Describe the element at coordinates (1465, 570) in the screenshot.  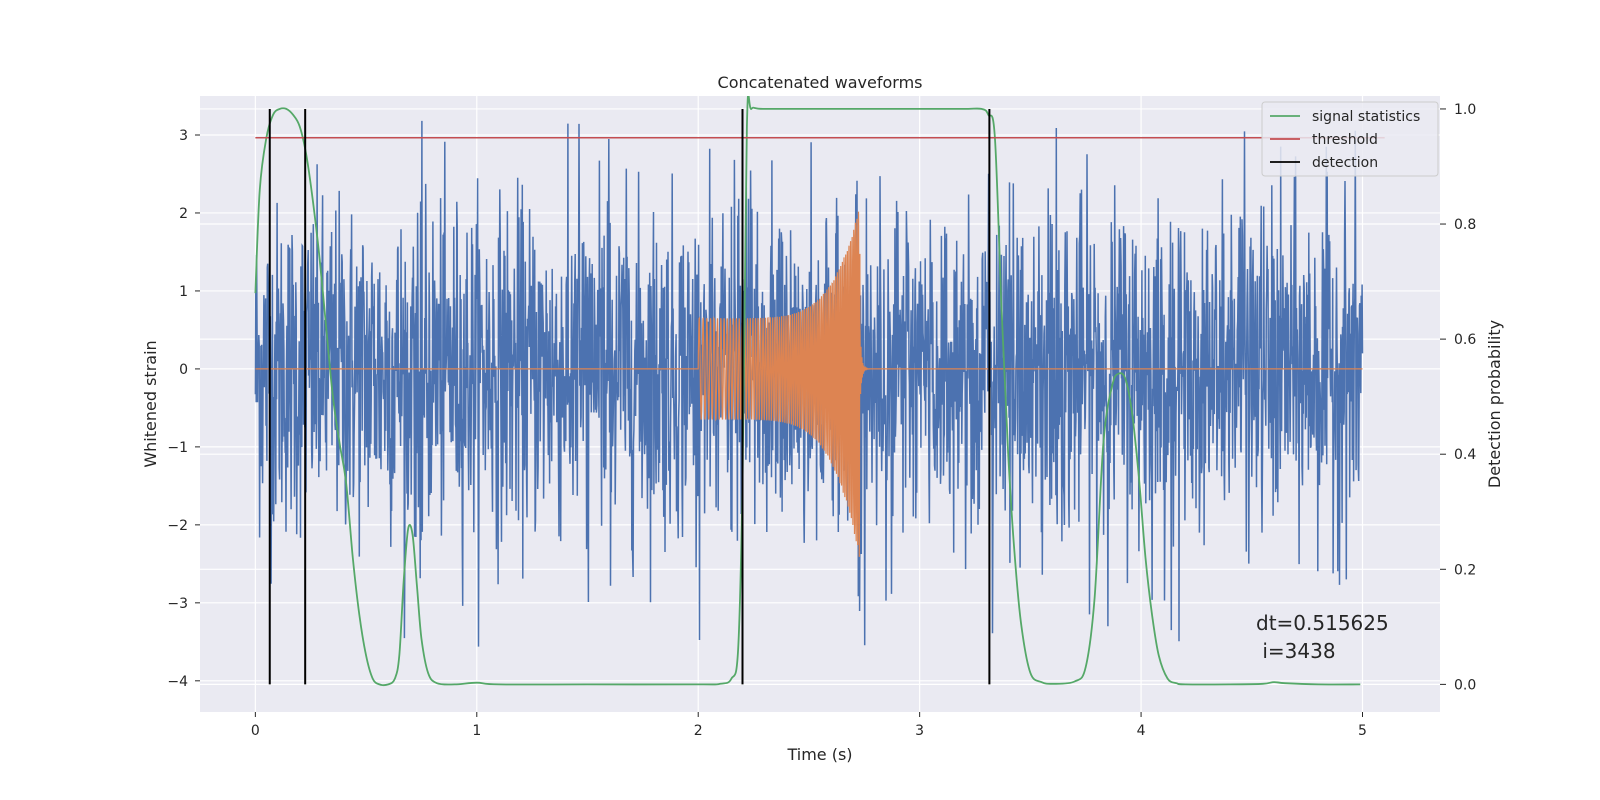
I see `y2-tick-label: 0.2` at that location.